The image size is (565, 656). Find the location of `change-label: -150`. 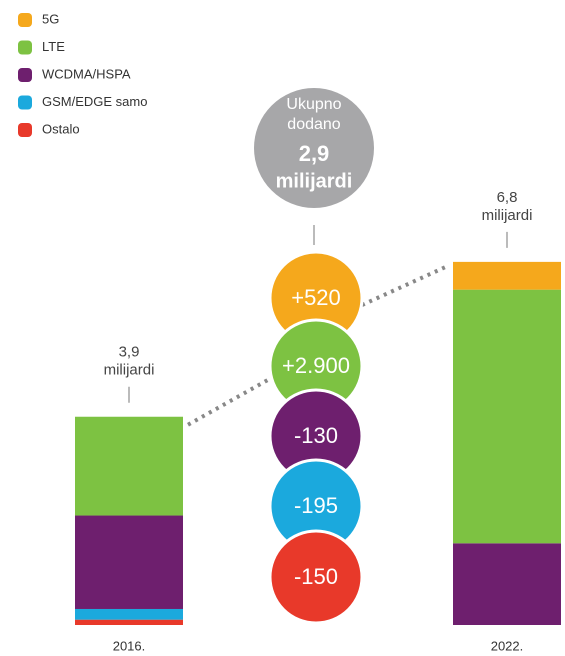

change-label: -150 is located at coordinates (316, 576).